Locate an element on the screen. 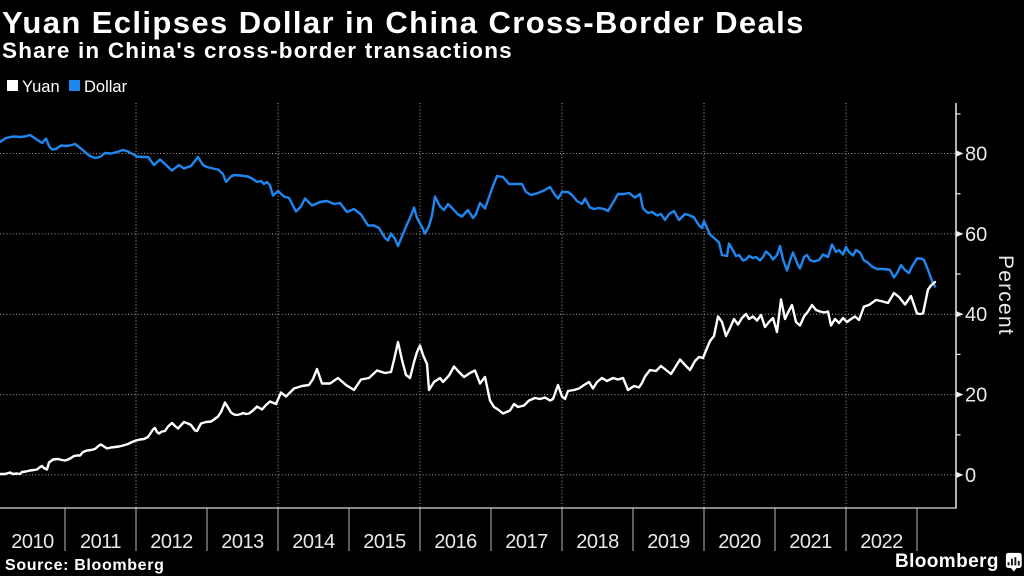 The height and width of the screenshot is (576, 1024). svg-text: 60 is located at coordinates (976, 235).